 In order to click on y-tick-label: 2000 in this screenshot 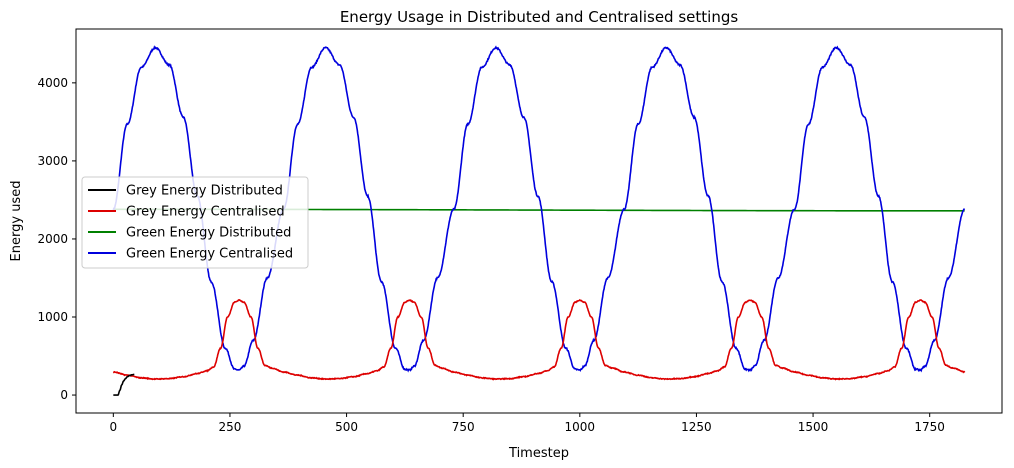, I will do `click(52, 239)`.